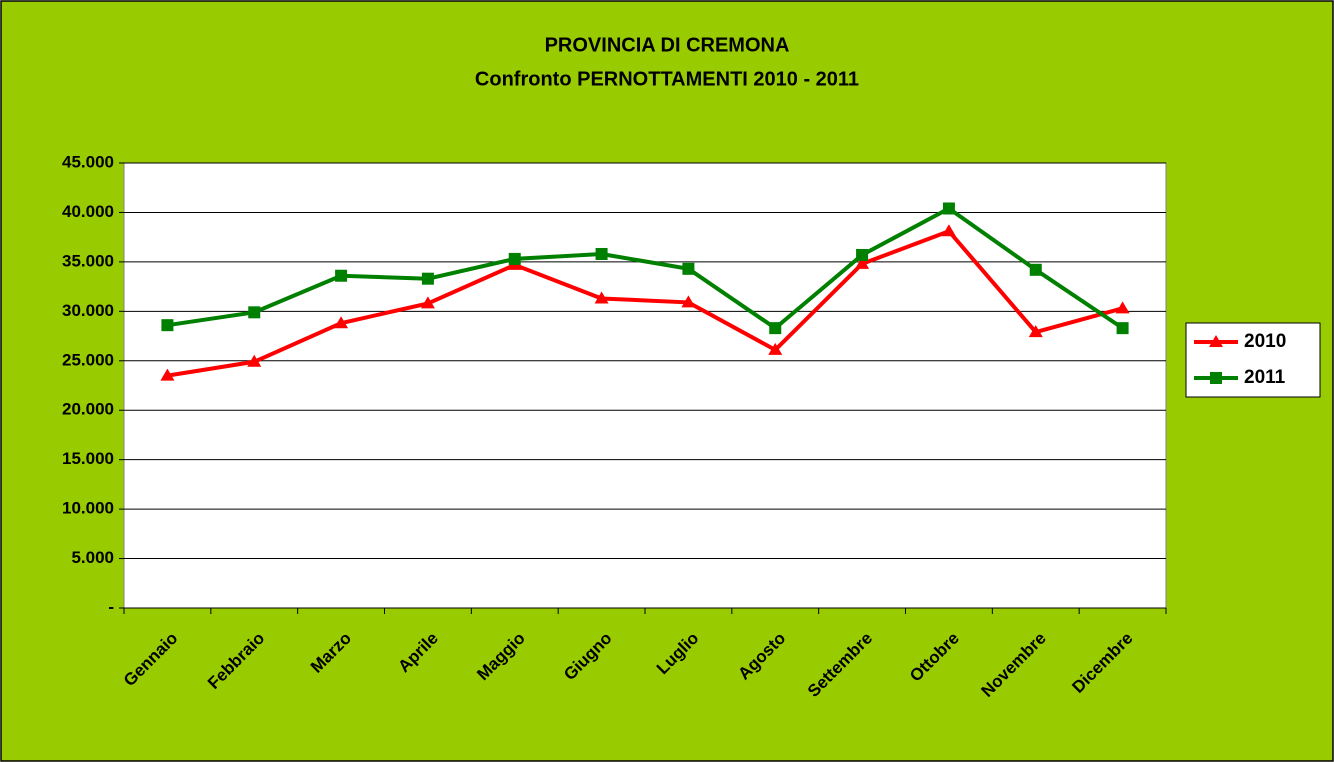 Image resolution: width=1334 pixels, height=762 pixels. Describe the element at coordinates (88, 310) in the screenshot. I see `y-tick-label: 30.000` at that location.